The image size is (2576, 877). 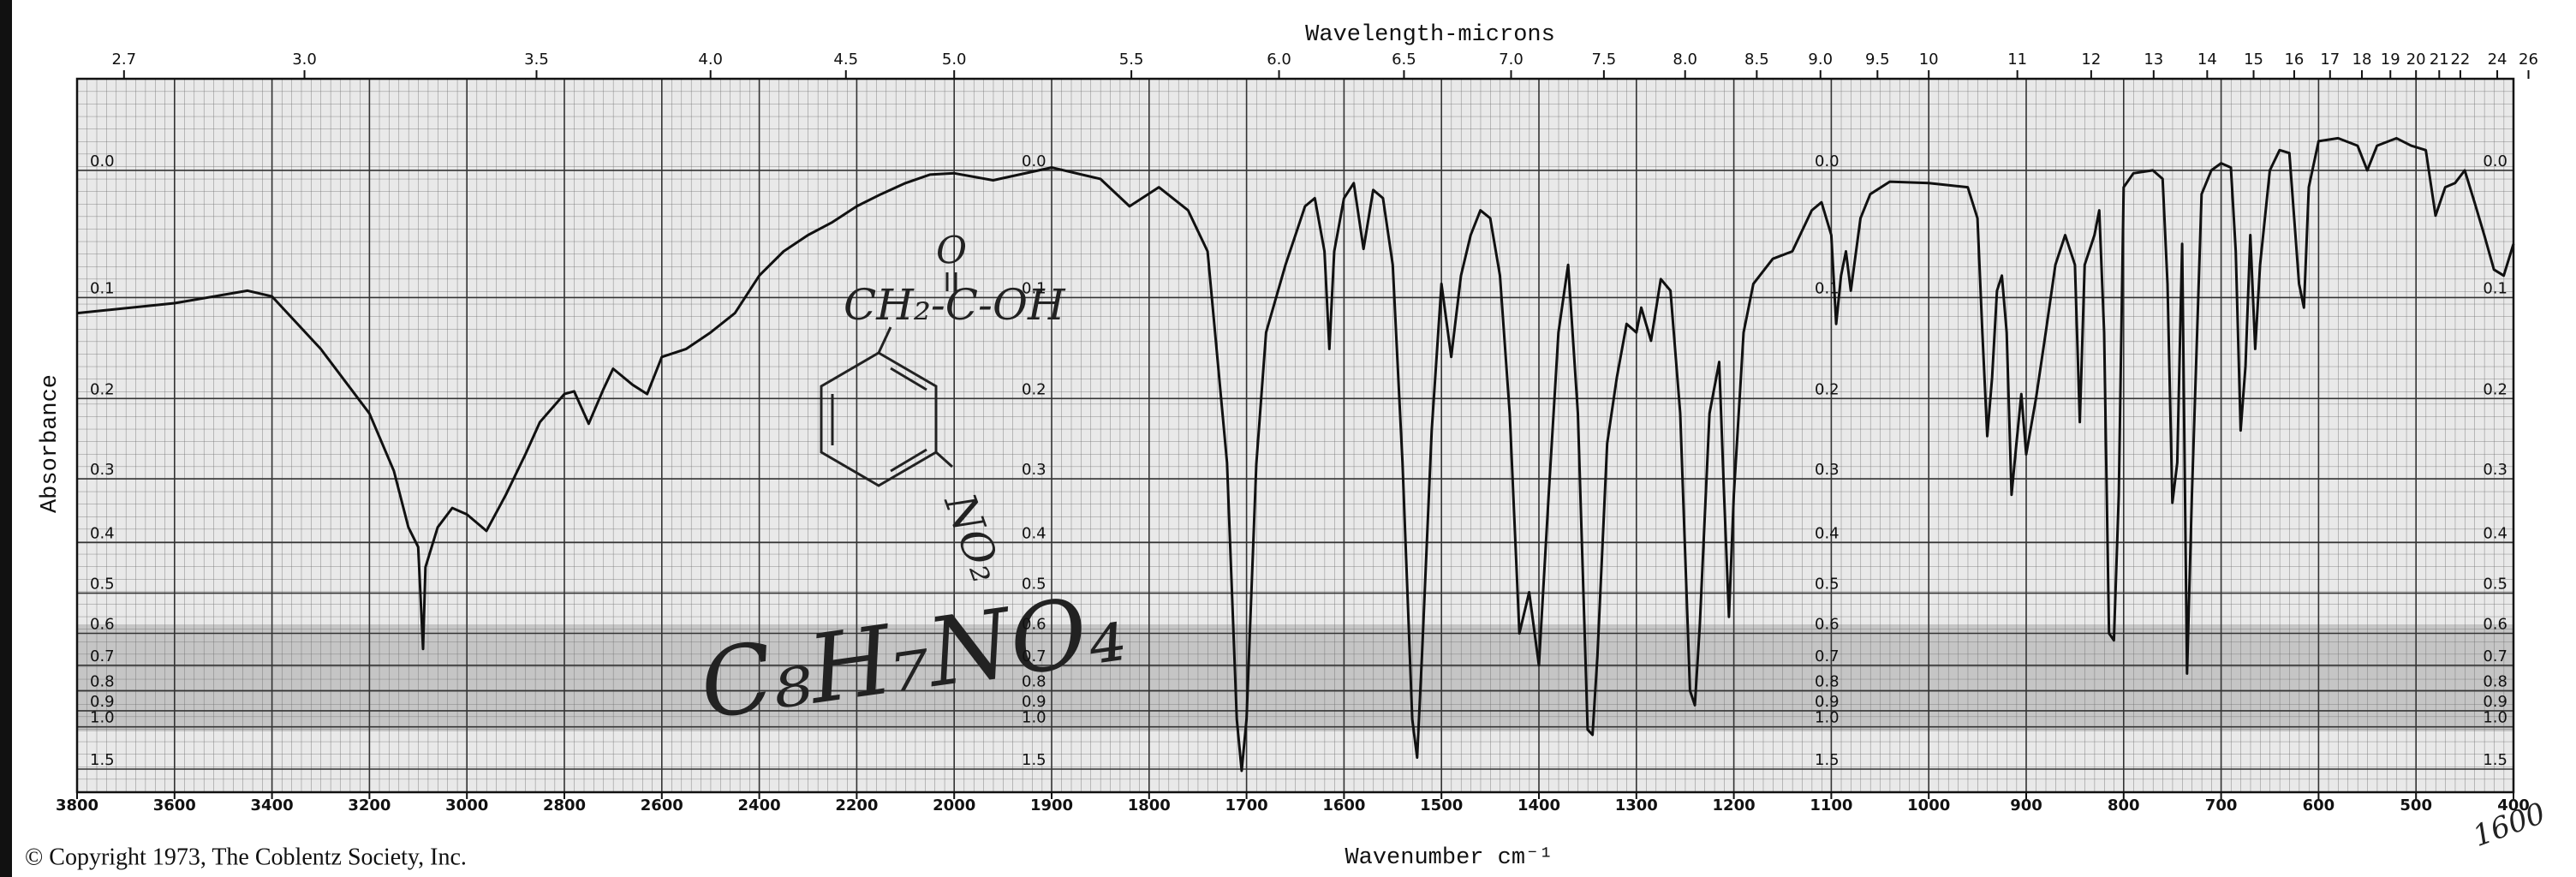 I want to click on x2-tick-label: 9.0, so click(x=1820, y=60).